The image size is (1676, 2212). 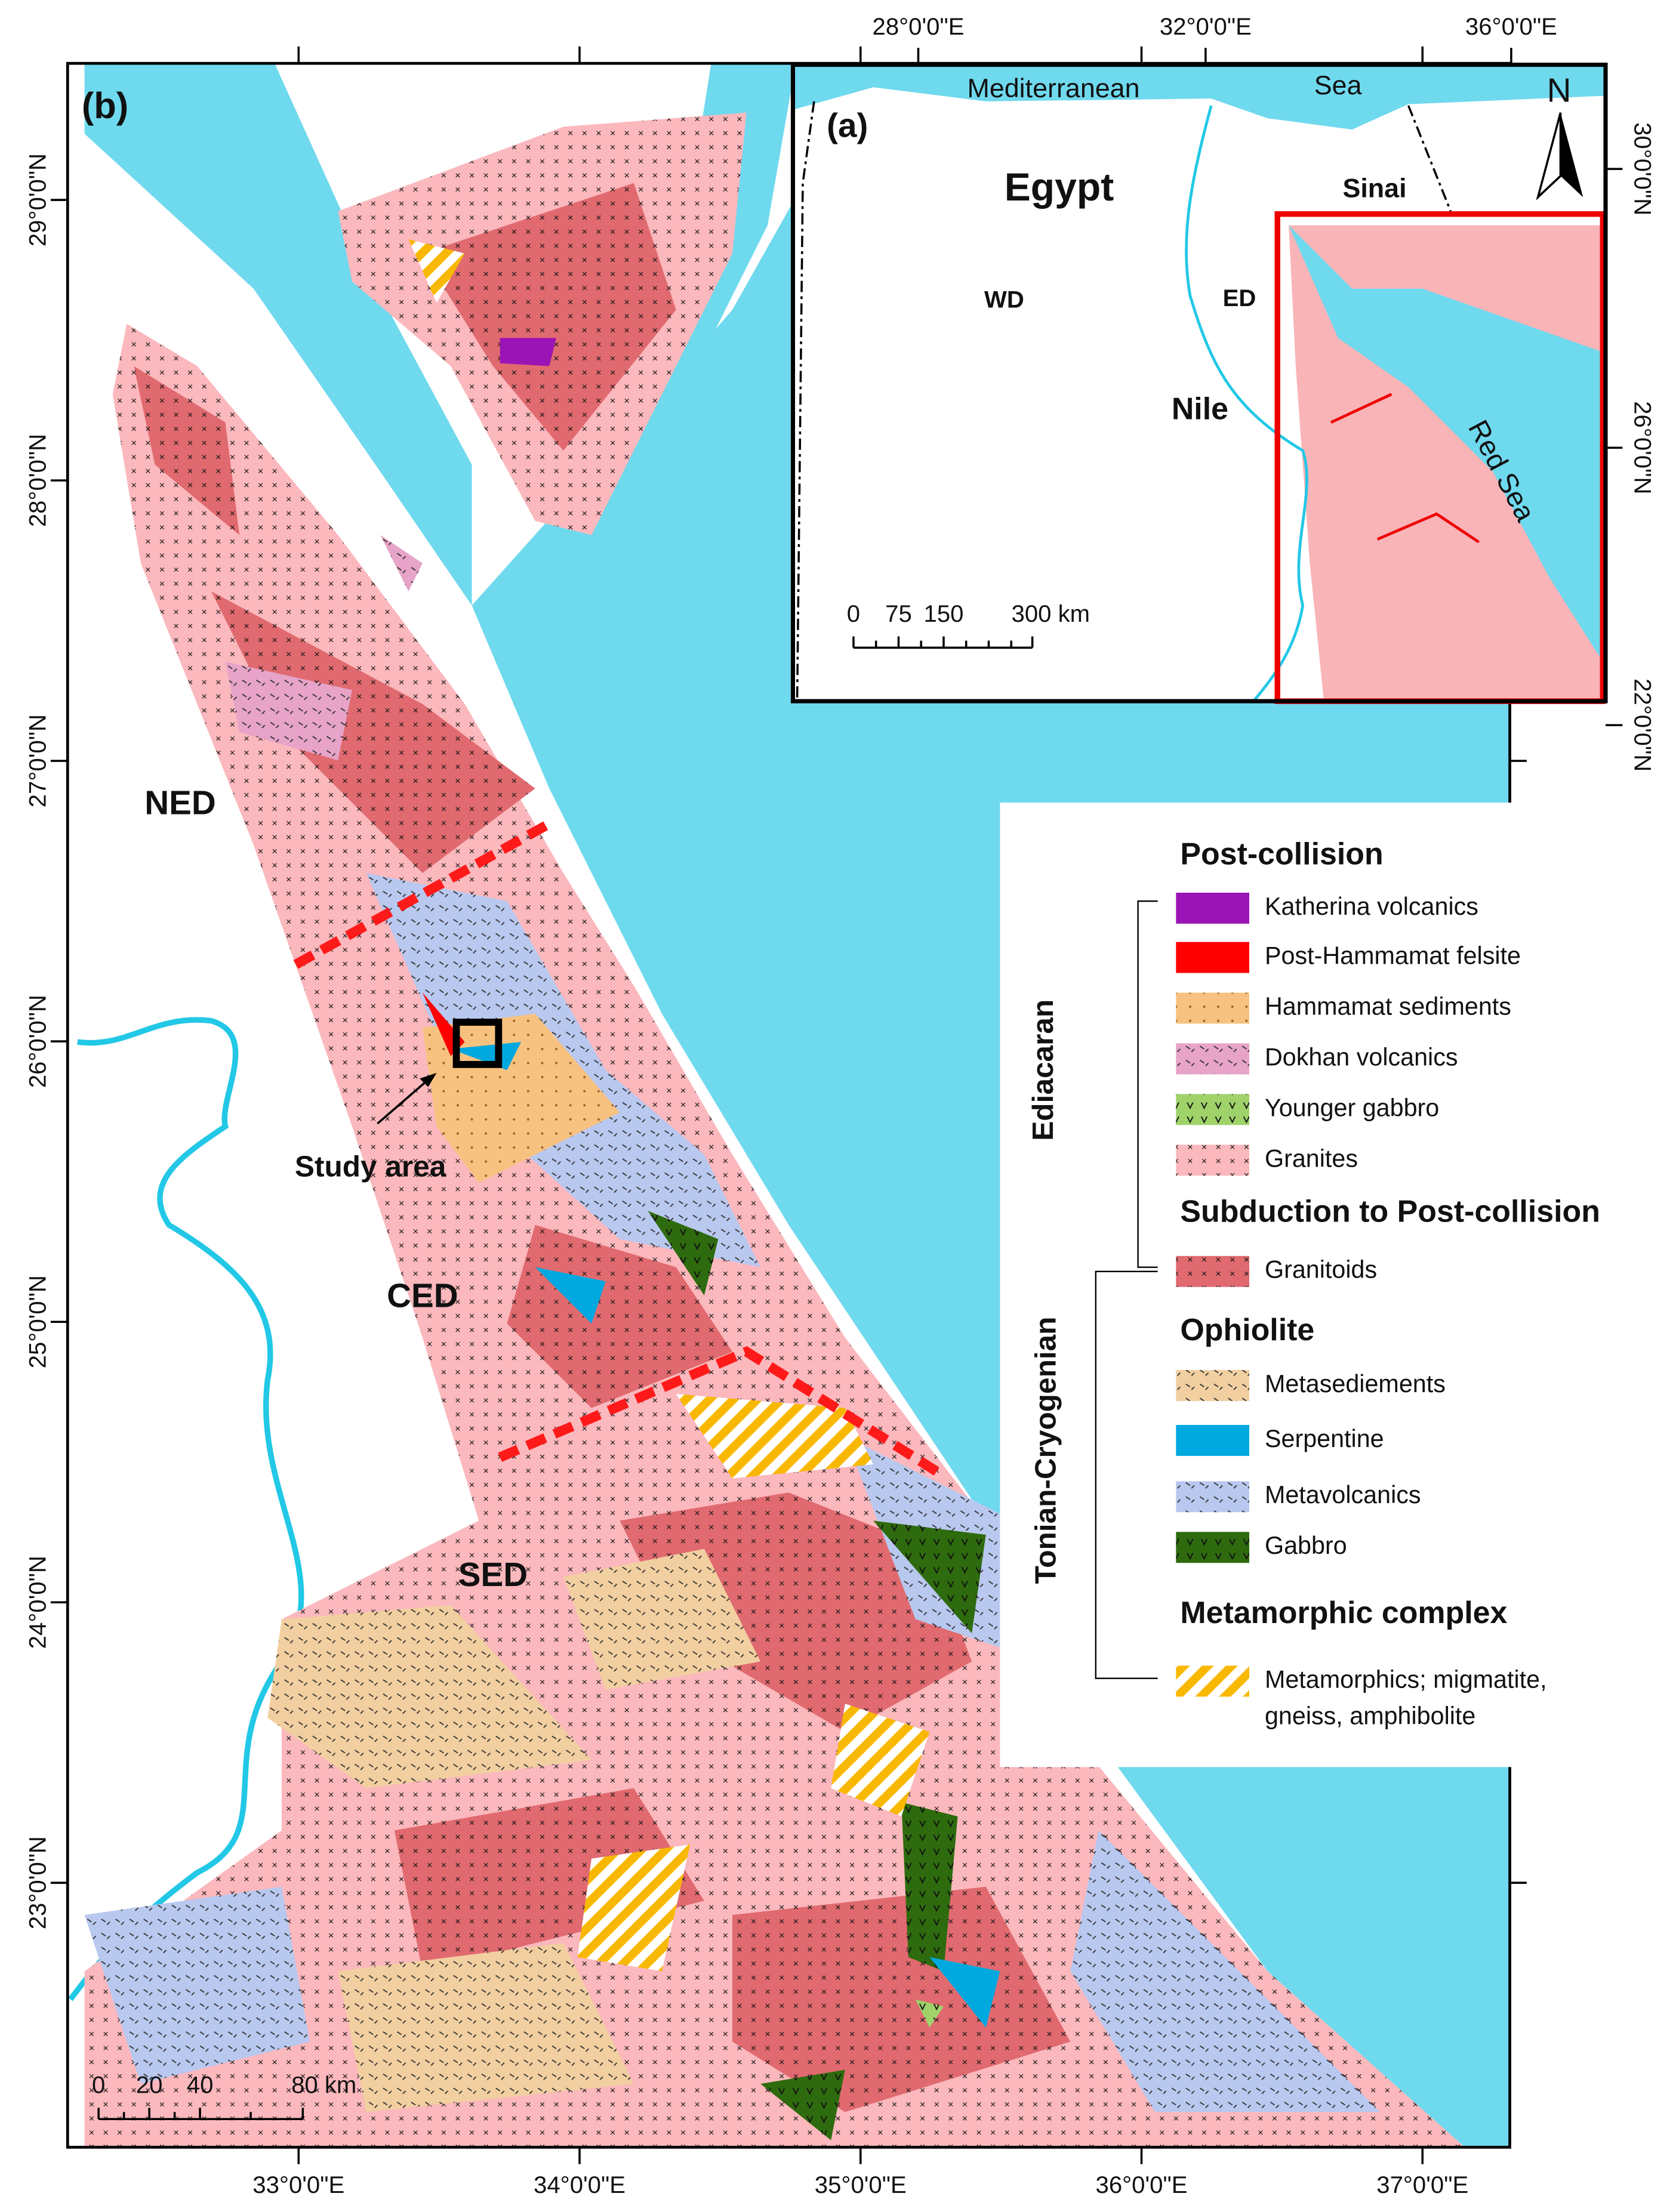 I want to click on country-label: Egypt, so click(x=1059, y=187).